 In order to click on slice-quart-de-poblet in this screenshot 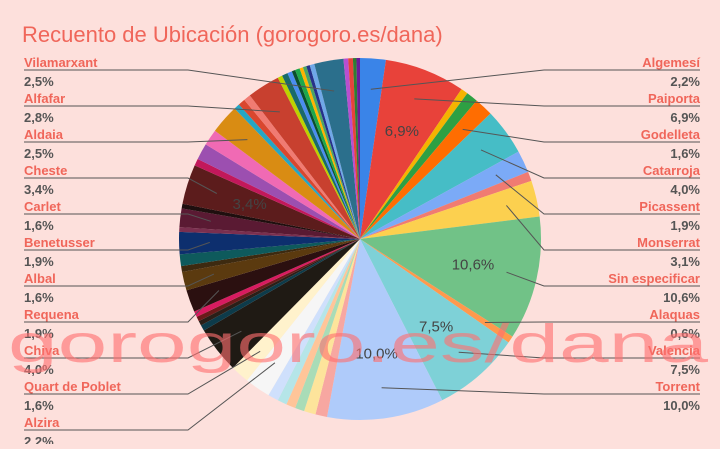, I will do `click(296, 310)`.